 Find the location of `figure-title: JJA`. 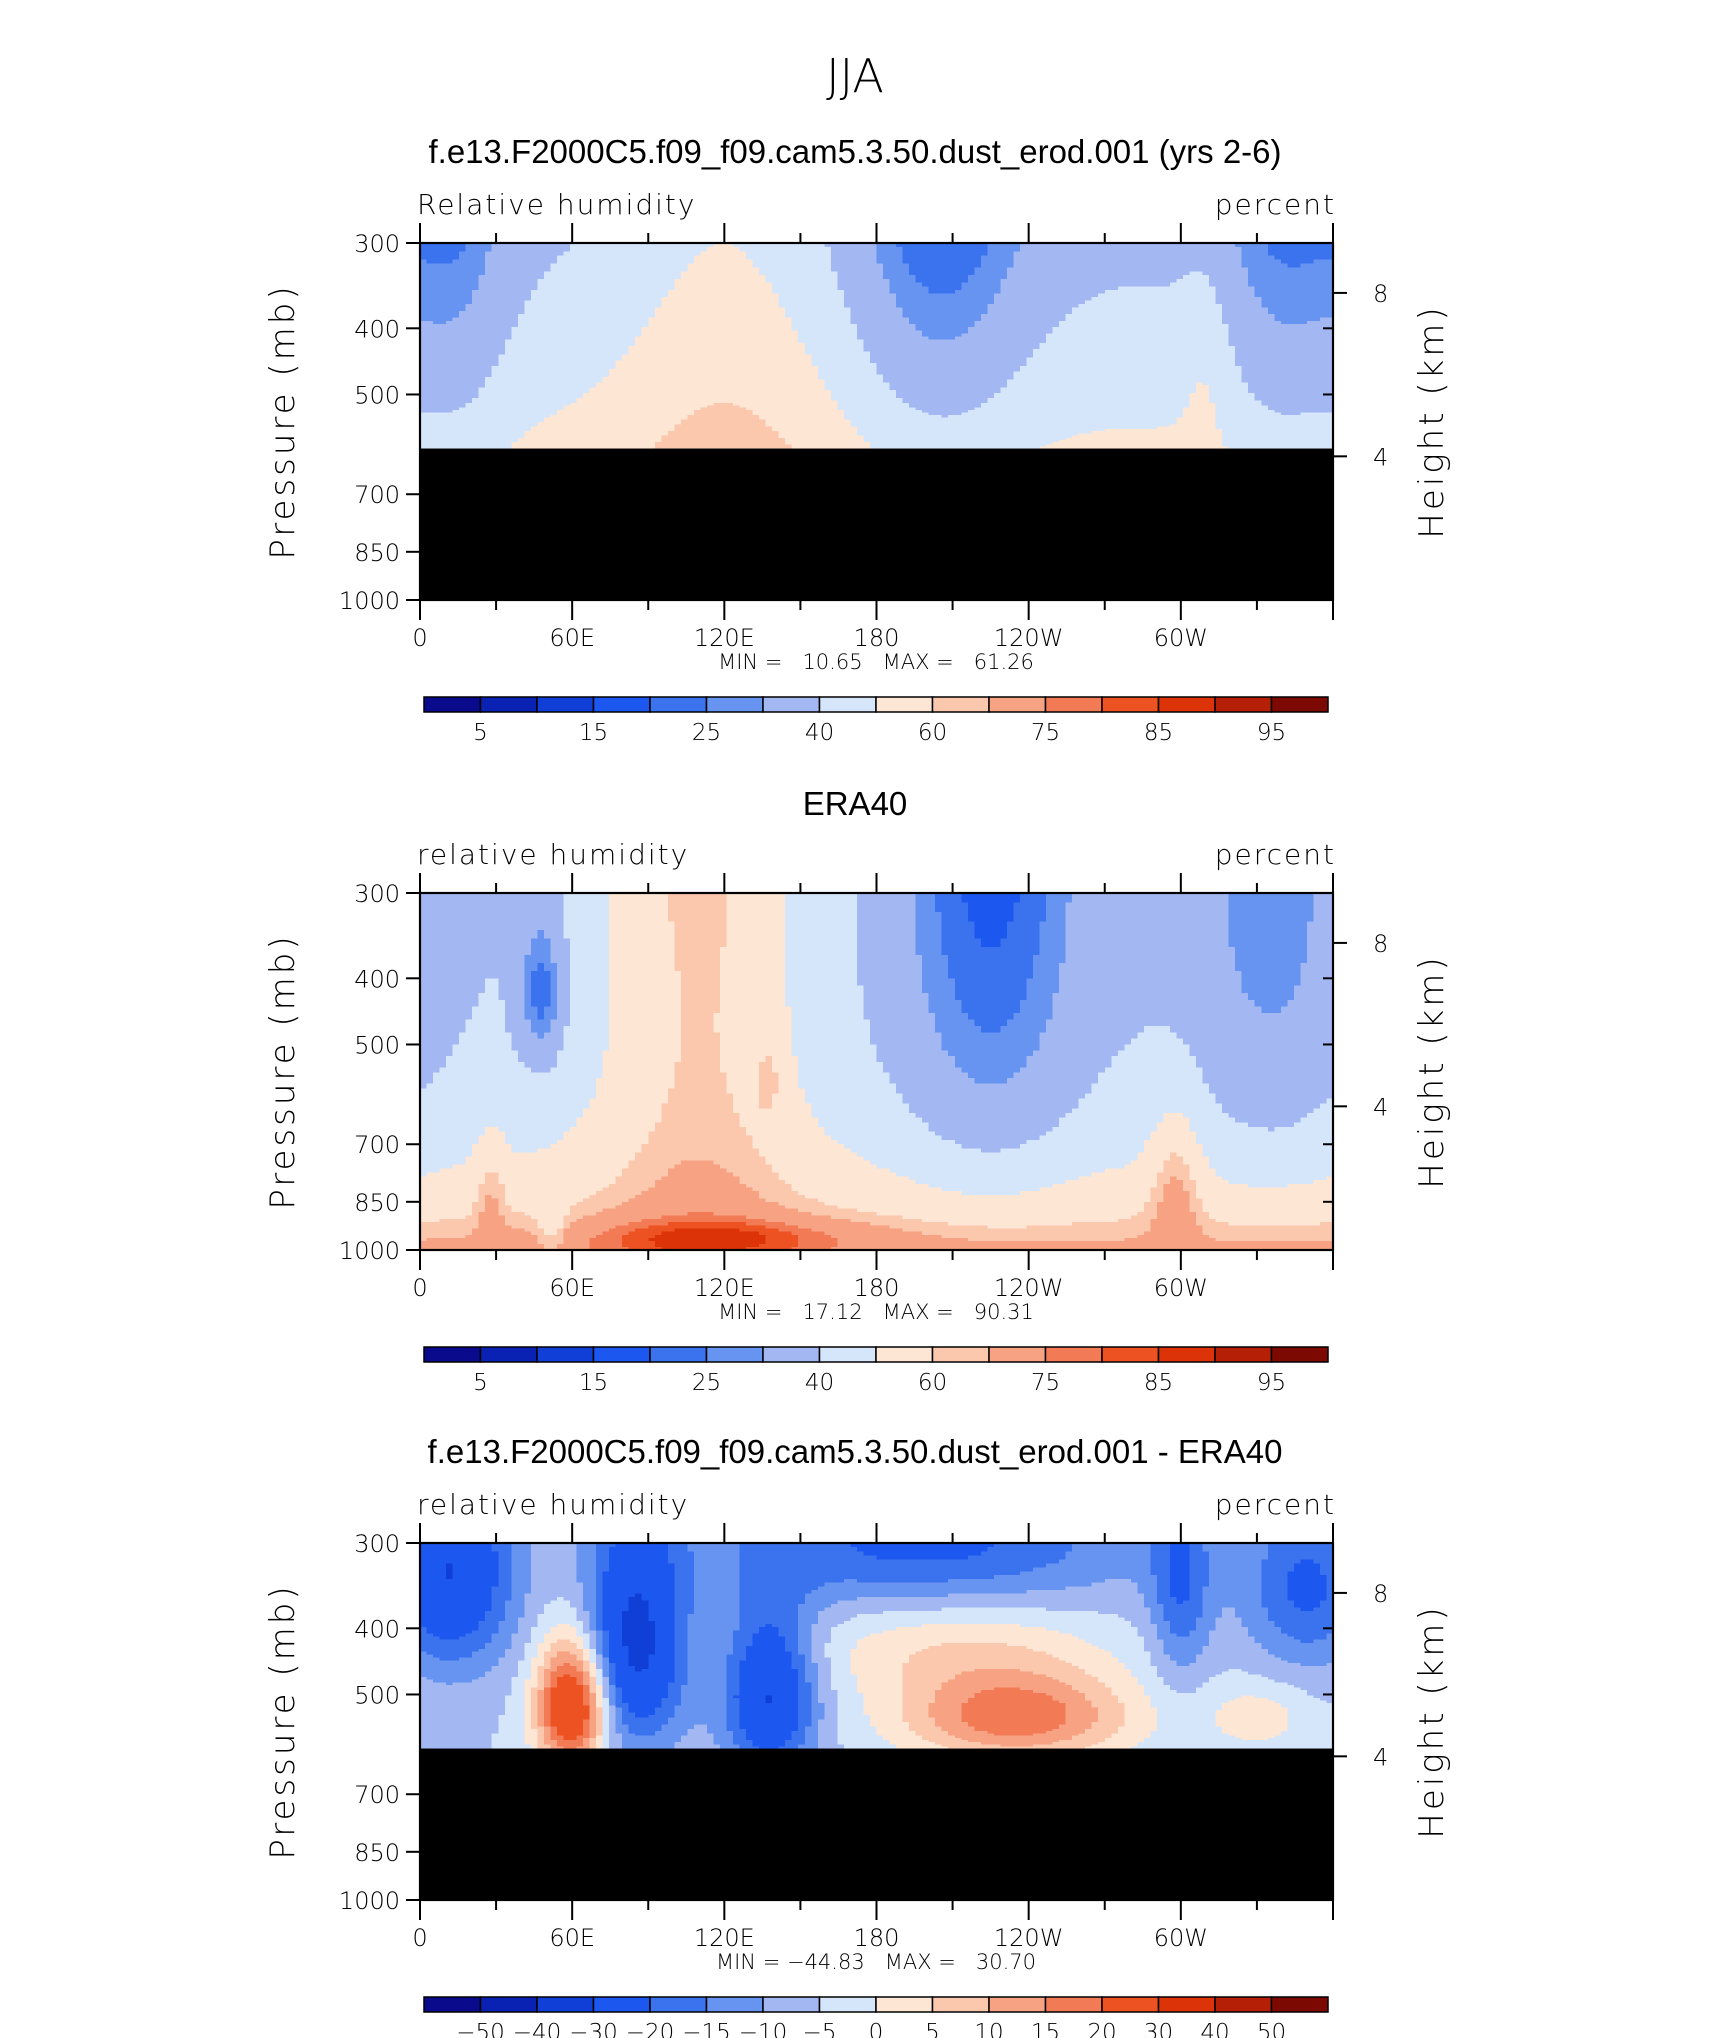

figure-title: JJA is located at coordinates (855, 76).